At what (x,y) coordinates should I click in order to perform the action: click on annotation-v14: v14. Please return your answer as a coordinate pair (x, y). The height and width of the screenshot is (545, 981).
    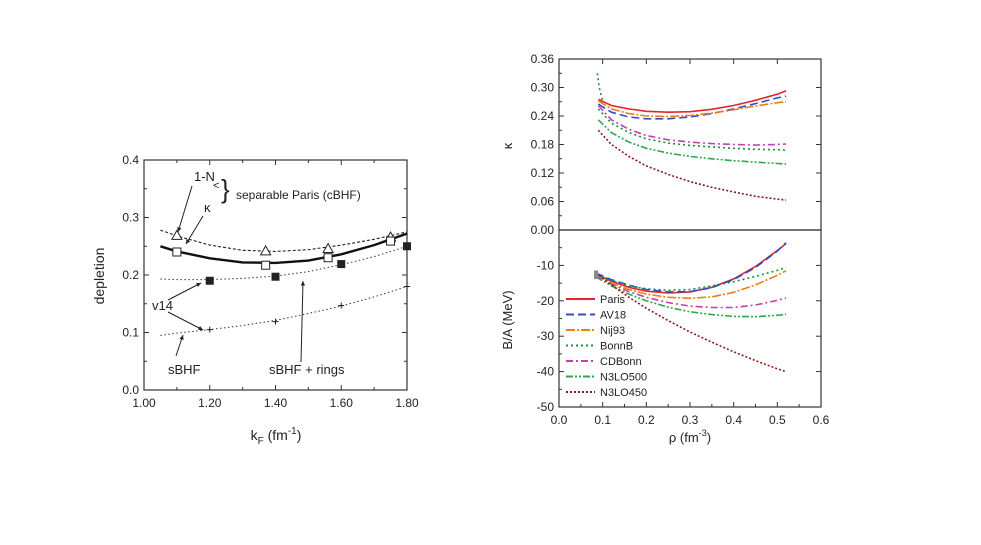
    Looking at the image, I should click on (162, 305).